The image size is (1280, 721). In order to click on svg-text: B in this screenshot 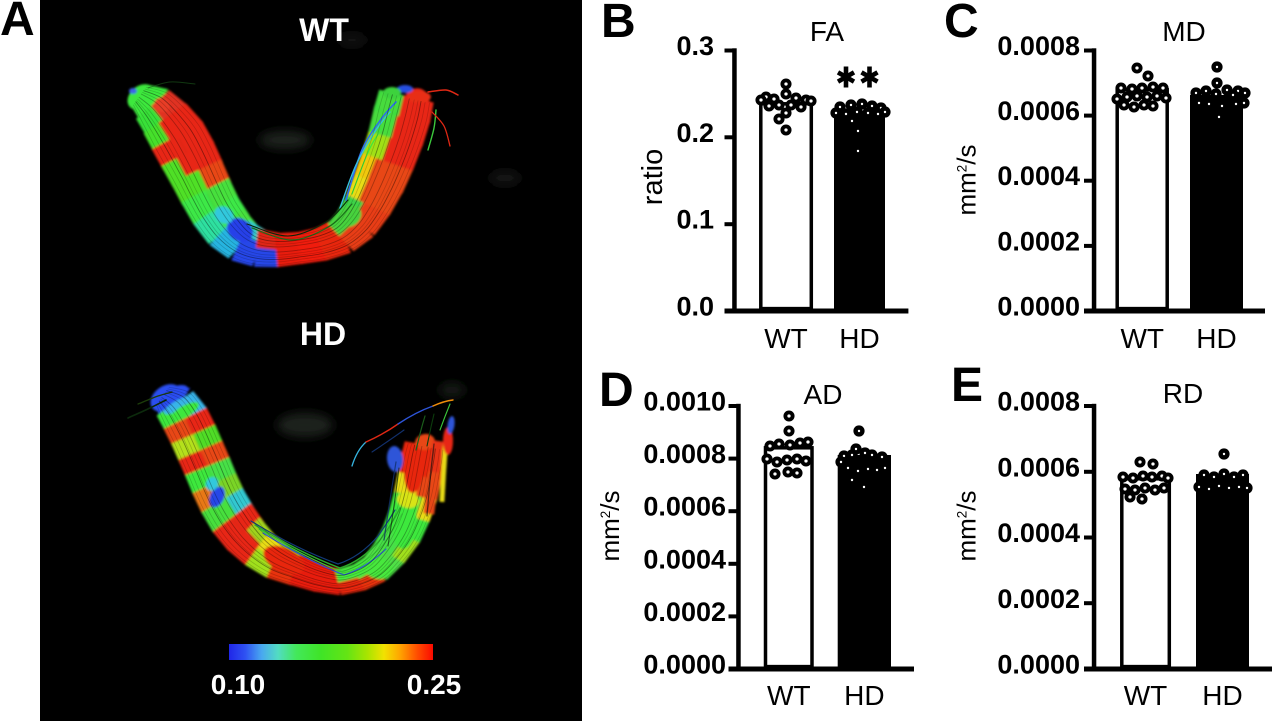, I will do `click(618, 24)`.